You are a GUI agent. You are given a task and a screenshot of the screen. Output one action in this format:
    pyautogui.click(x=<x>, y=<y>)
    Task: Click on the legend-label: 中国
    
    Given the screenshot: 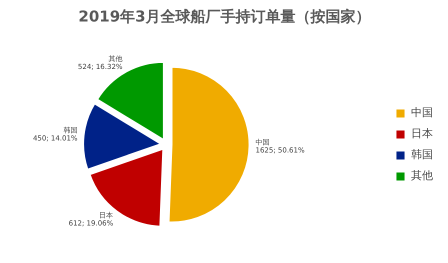 What is the action you would take?
    pyautogui.click(x=422, y=112)
    